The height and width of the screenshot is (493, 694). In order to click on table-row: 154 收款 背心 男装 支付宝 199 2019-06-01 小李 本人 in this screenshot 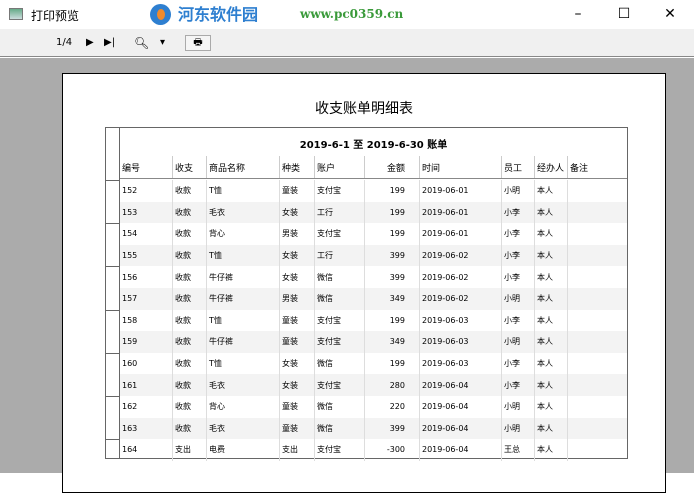, I will do `click(373, 234)`.